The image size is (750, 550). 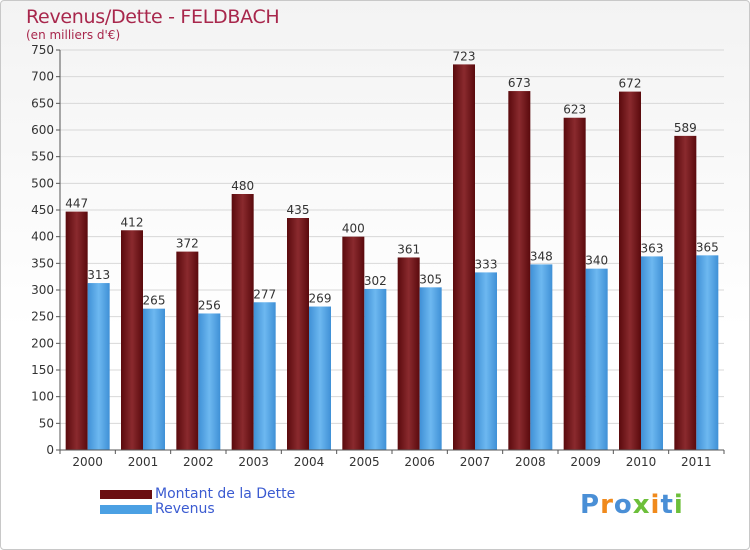 I want to click on x-tick-label: 2008, so click(x=530, y=462).